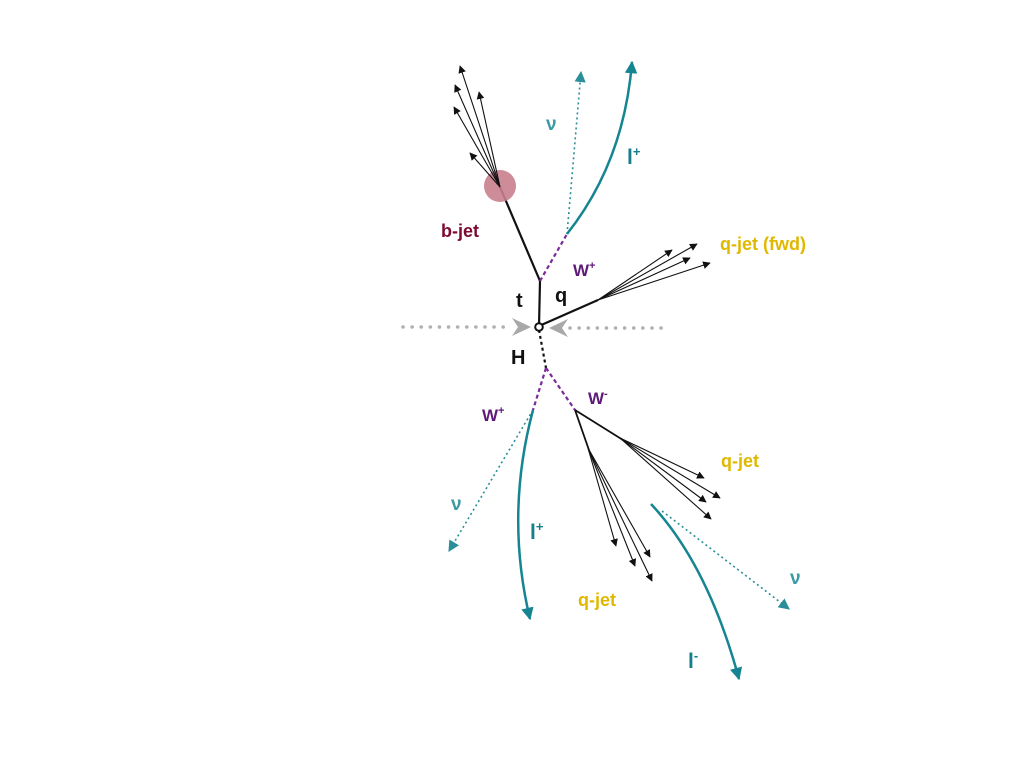 The width and height of the screenshot is (1024, 768). What do you see at coordinates (539, 303) in the screenshot?
I see `top-quark-line` at bounding box center [539, 303].